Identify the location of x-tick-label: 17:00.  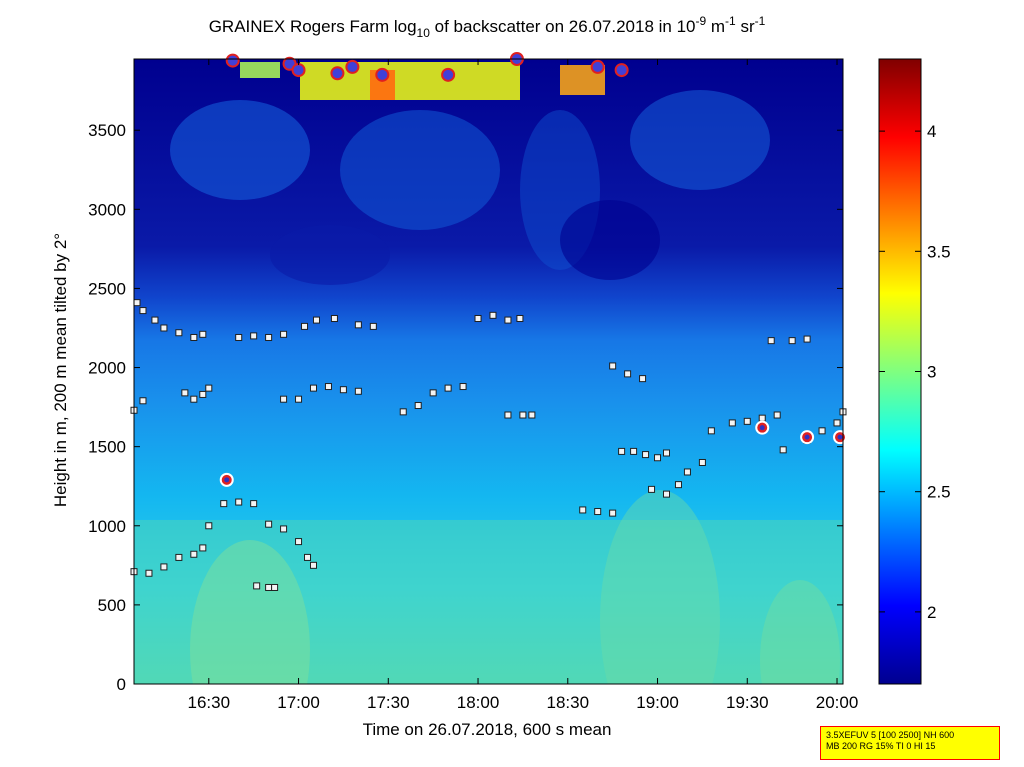
(298, 702).